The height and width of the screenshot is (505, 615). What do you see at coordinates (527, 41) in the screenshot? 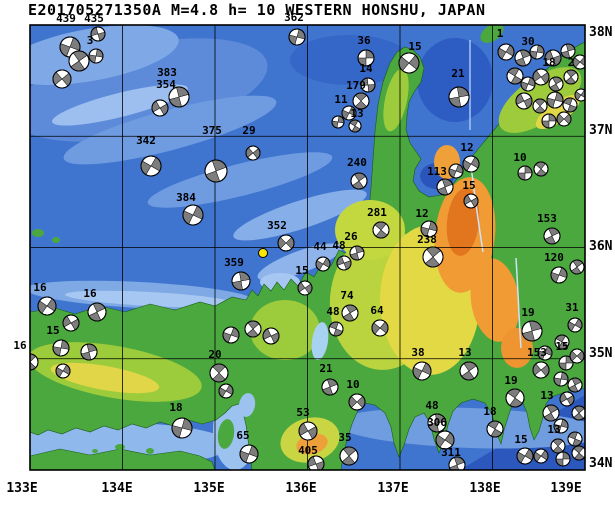
I see `event-number-label: 30` at bounding box center [527, 41].